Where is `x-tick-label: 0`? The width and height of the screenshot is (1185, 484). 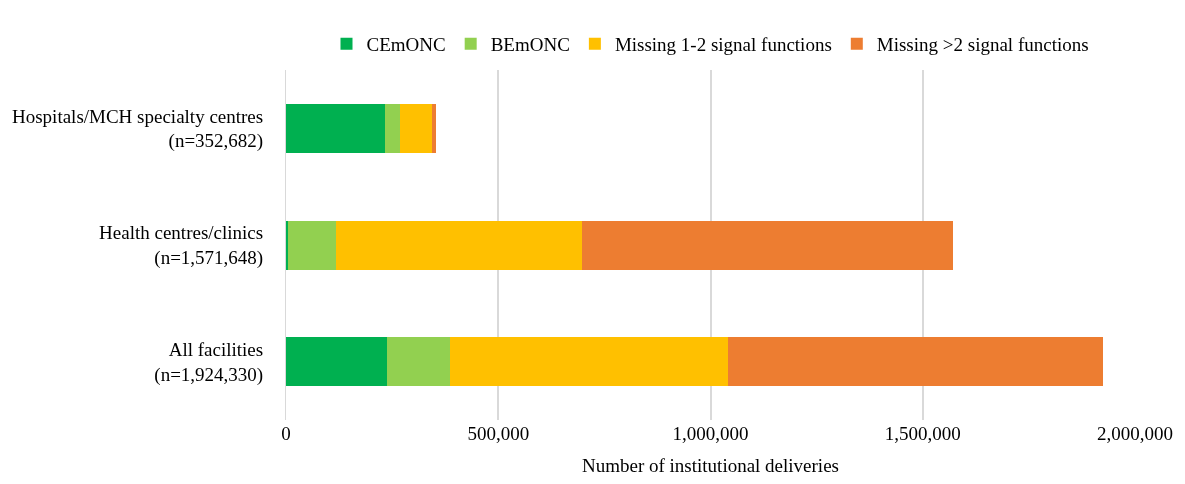 x-tick-label: 0 is located at coordinates (286, 433).